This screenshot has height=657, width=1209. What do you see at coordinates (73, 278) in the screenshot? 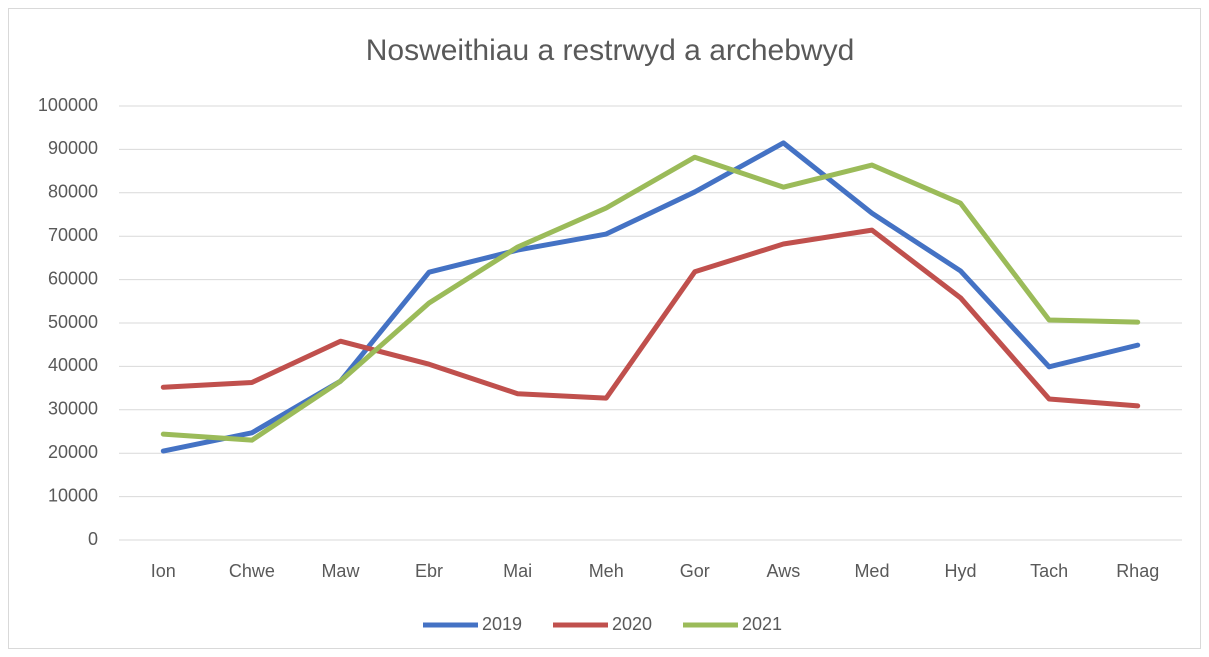
I see `y-tick-label: 60000` at bounding box center [73, 278].